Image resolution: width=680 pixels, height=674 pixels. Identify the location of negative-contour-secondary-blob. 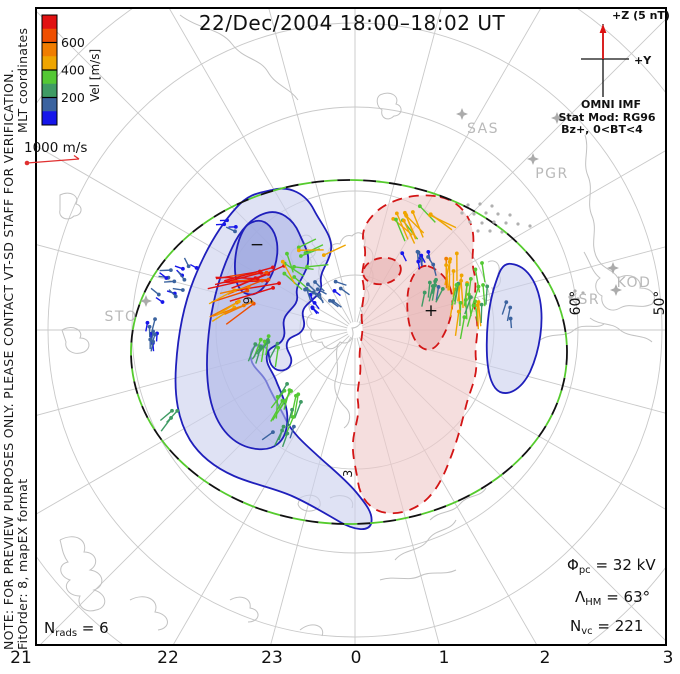
(514, 328).